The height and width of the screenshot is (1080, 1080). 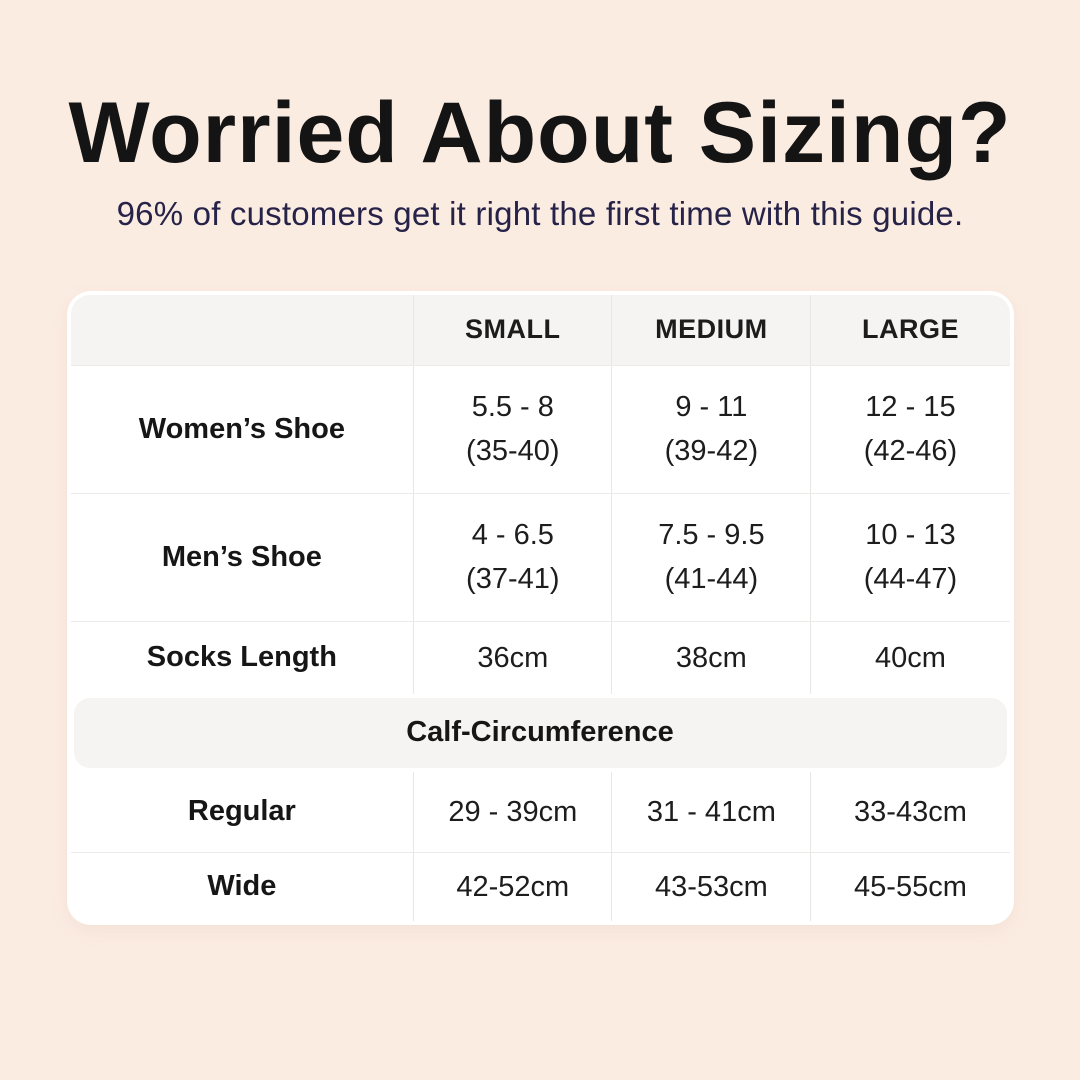 I want to click on cell-value-sub: (41-44), so click(x=711, y=579).